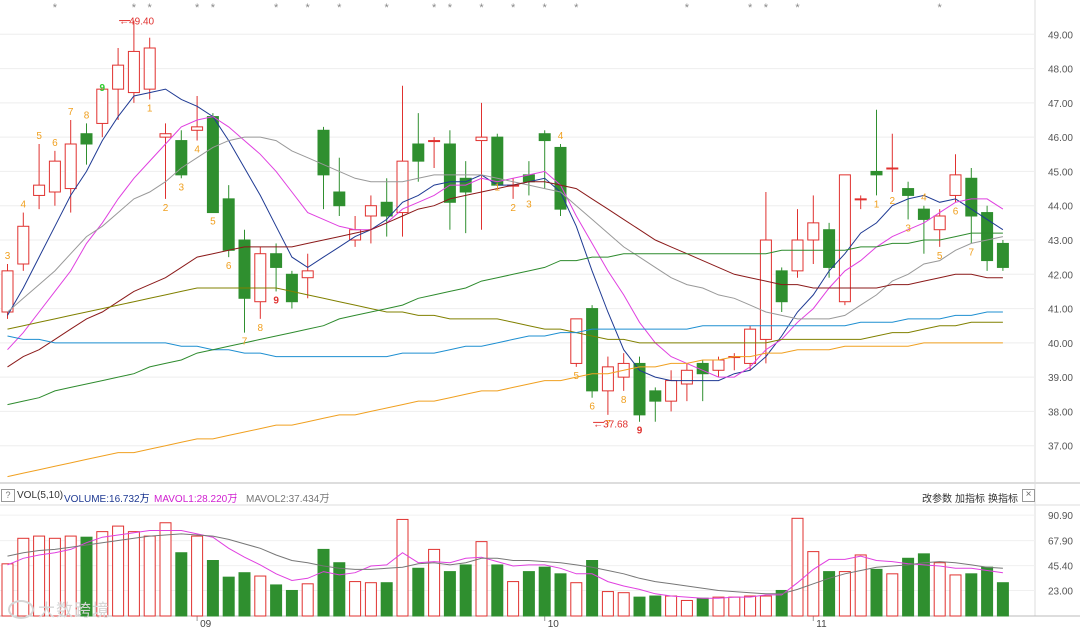  I want to click on mavol1-down-arrow-icon: ↓, so click(235, 495).